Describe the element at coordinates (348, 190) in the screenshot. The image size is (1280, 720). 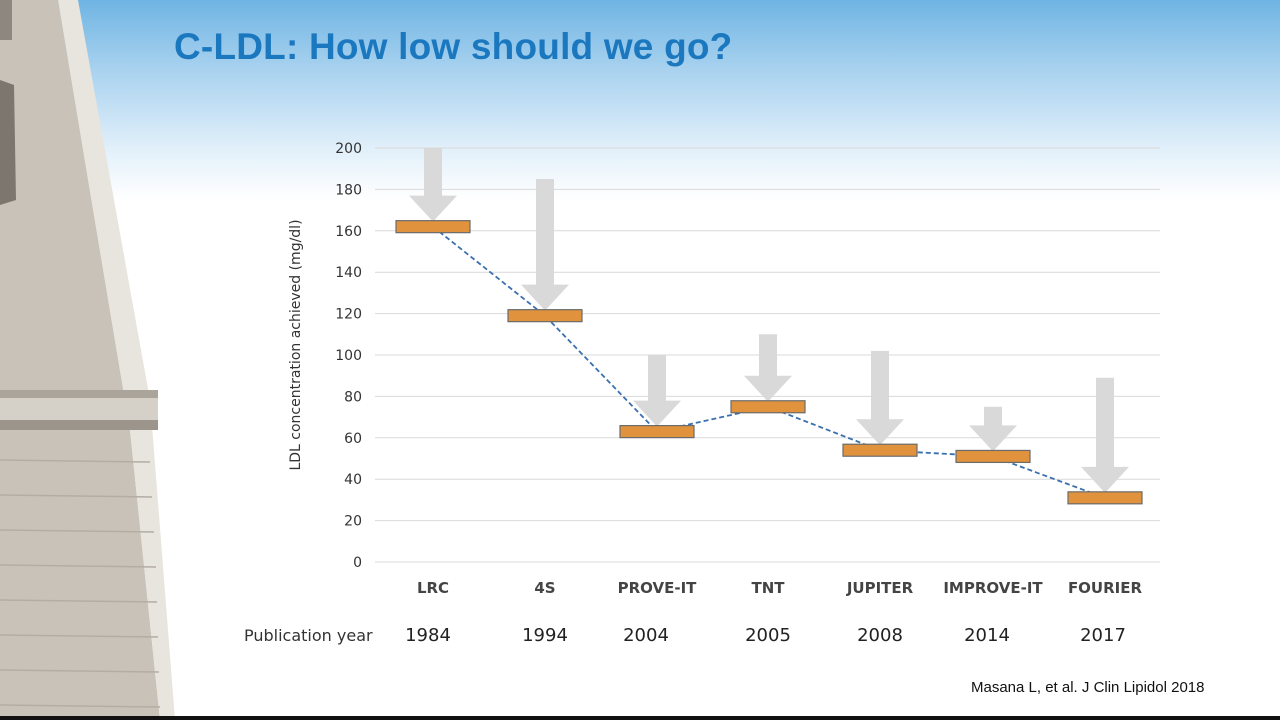
I see `y-tick-label: 180` at that location.